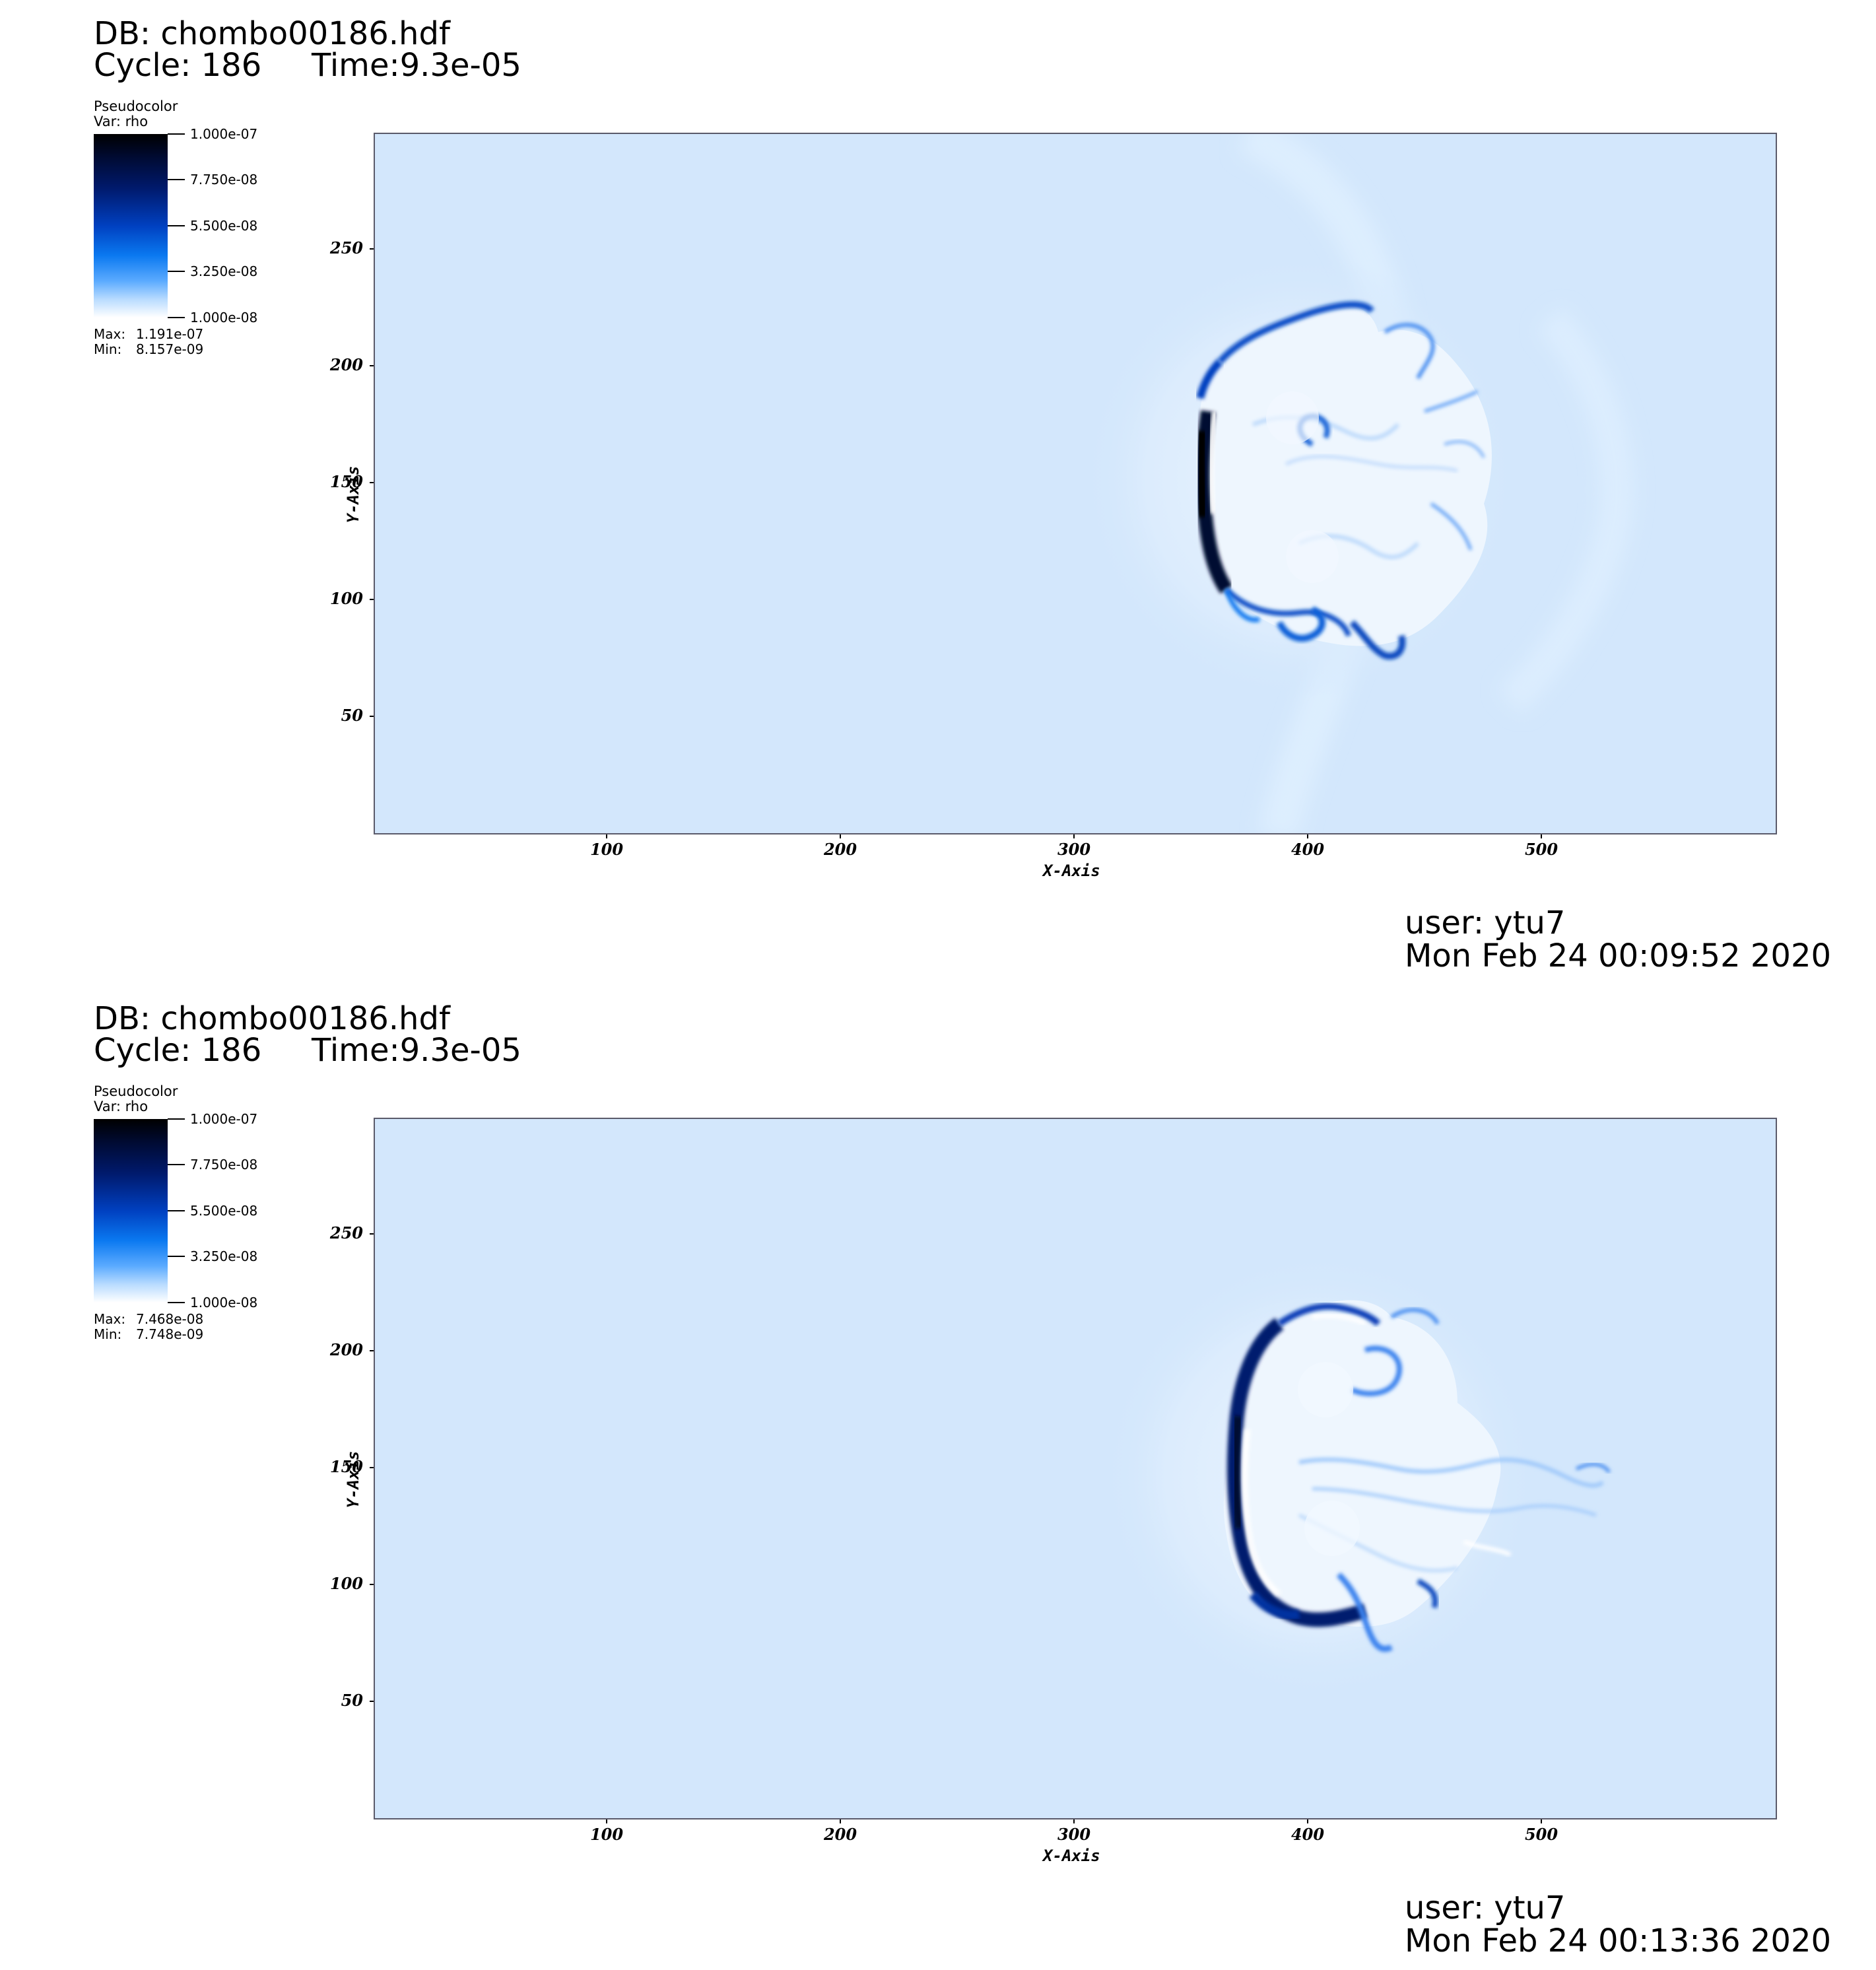 This screenshot has width=1876, height=1970. Describe the element at coordinates (170, 334) in the screenshot. I see `max-value: 1.191e-07` at that location.